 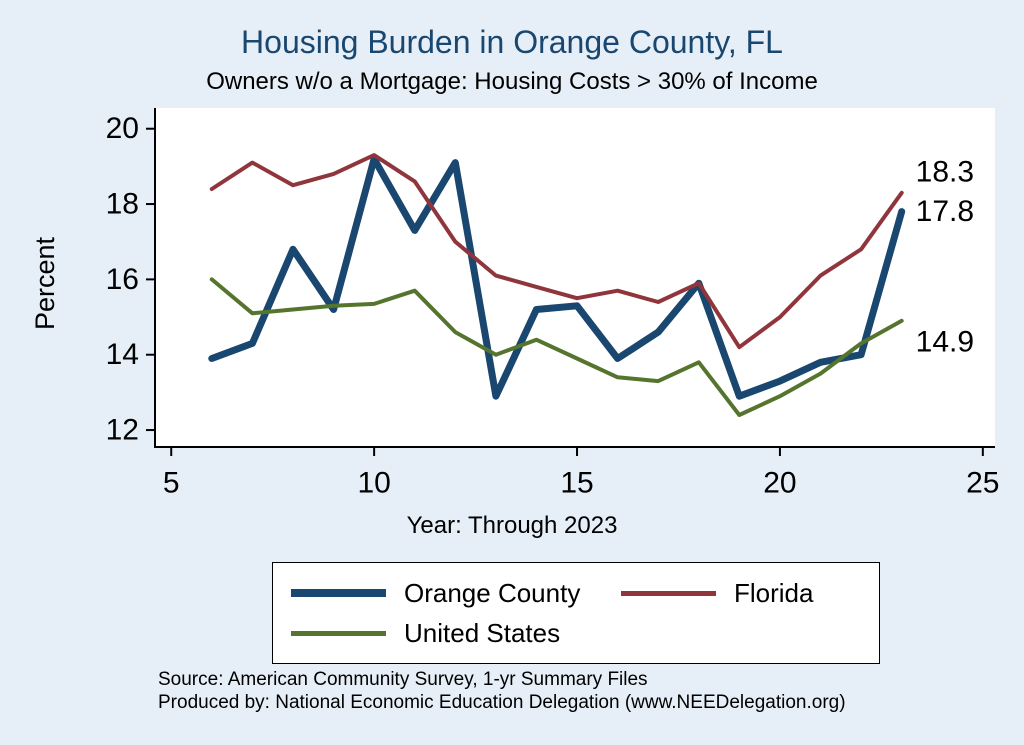 I want to click on end-label-florida: 18.3, so click(x=945, y=171).